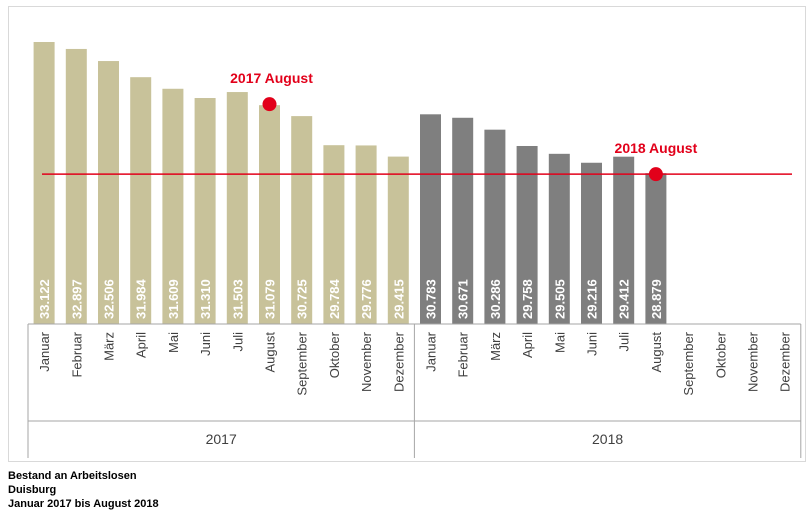 This screenshot has height=518, width=810. I want to click on bar-value-label: 32.506, so click(109, 299).